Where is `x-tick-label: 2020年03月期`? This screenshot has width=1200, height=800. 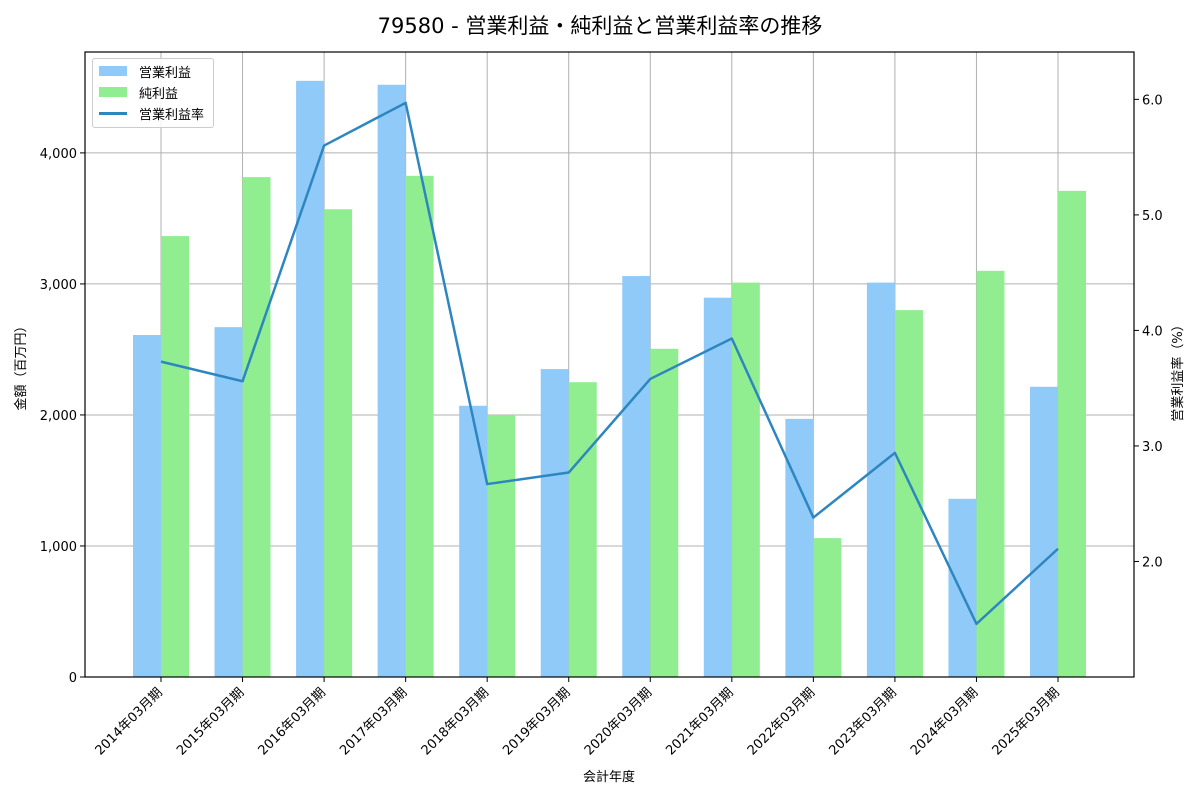 x-tick-label: 2020年03月期 is located at coordinates (618, 721).